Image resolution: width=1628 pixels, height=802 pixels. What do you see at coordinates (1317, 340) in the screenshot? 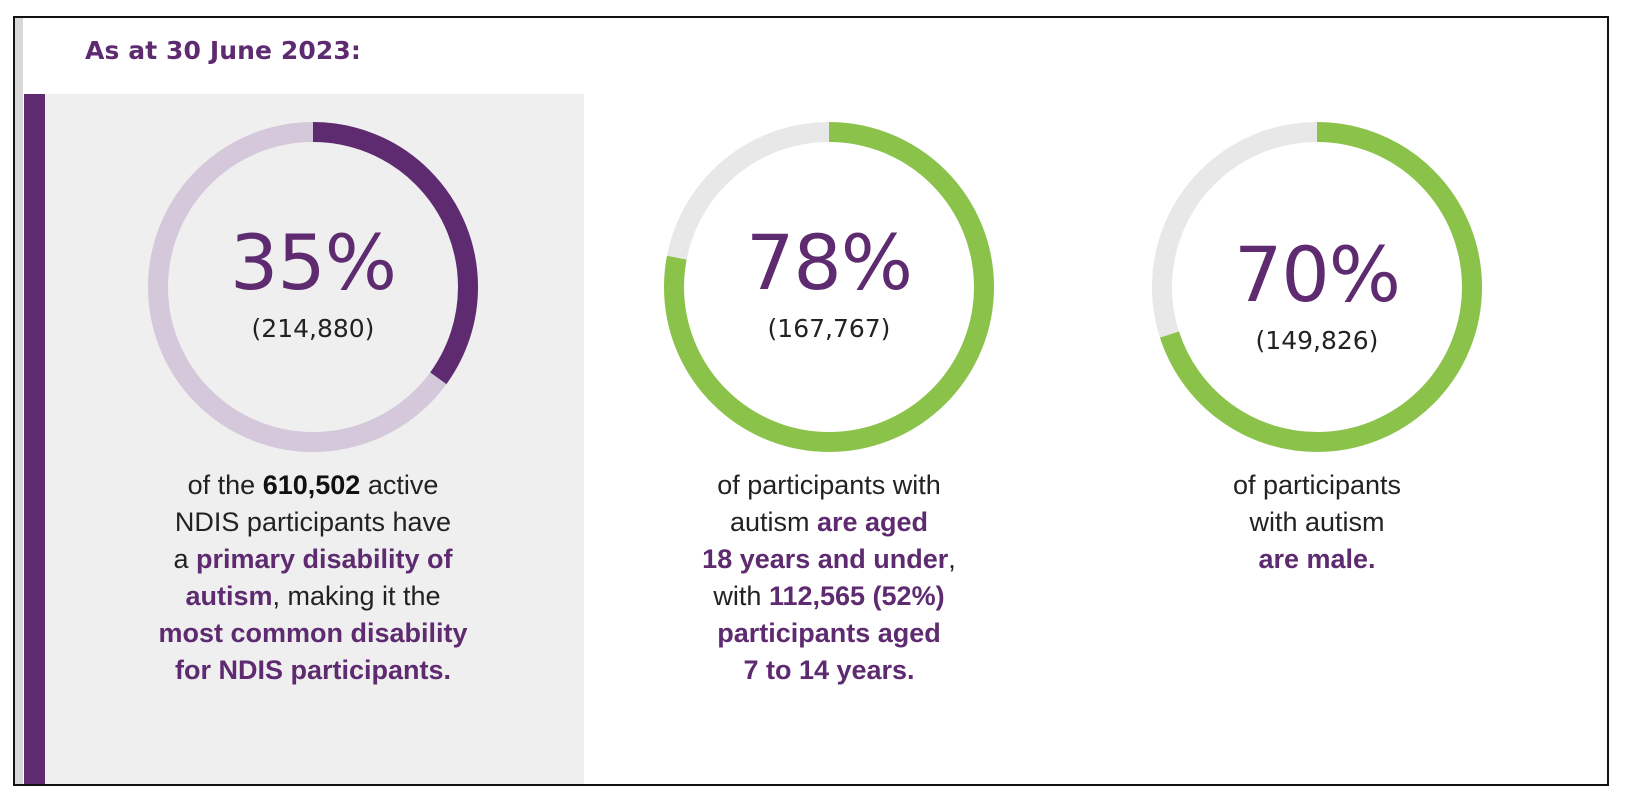
I see `donut-3-count: (149,826)` at bounding box center [1317, 340].